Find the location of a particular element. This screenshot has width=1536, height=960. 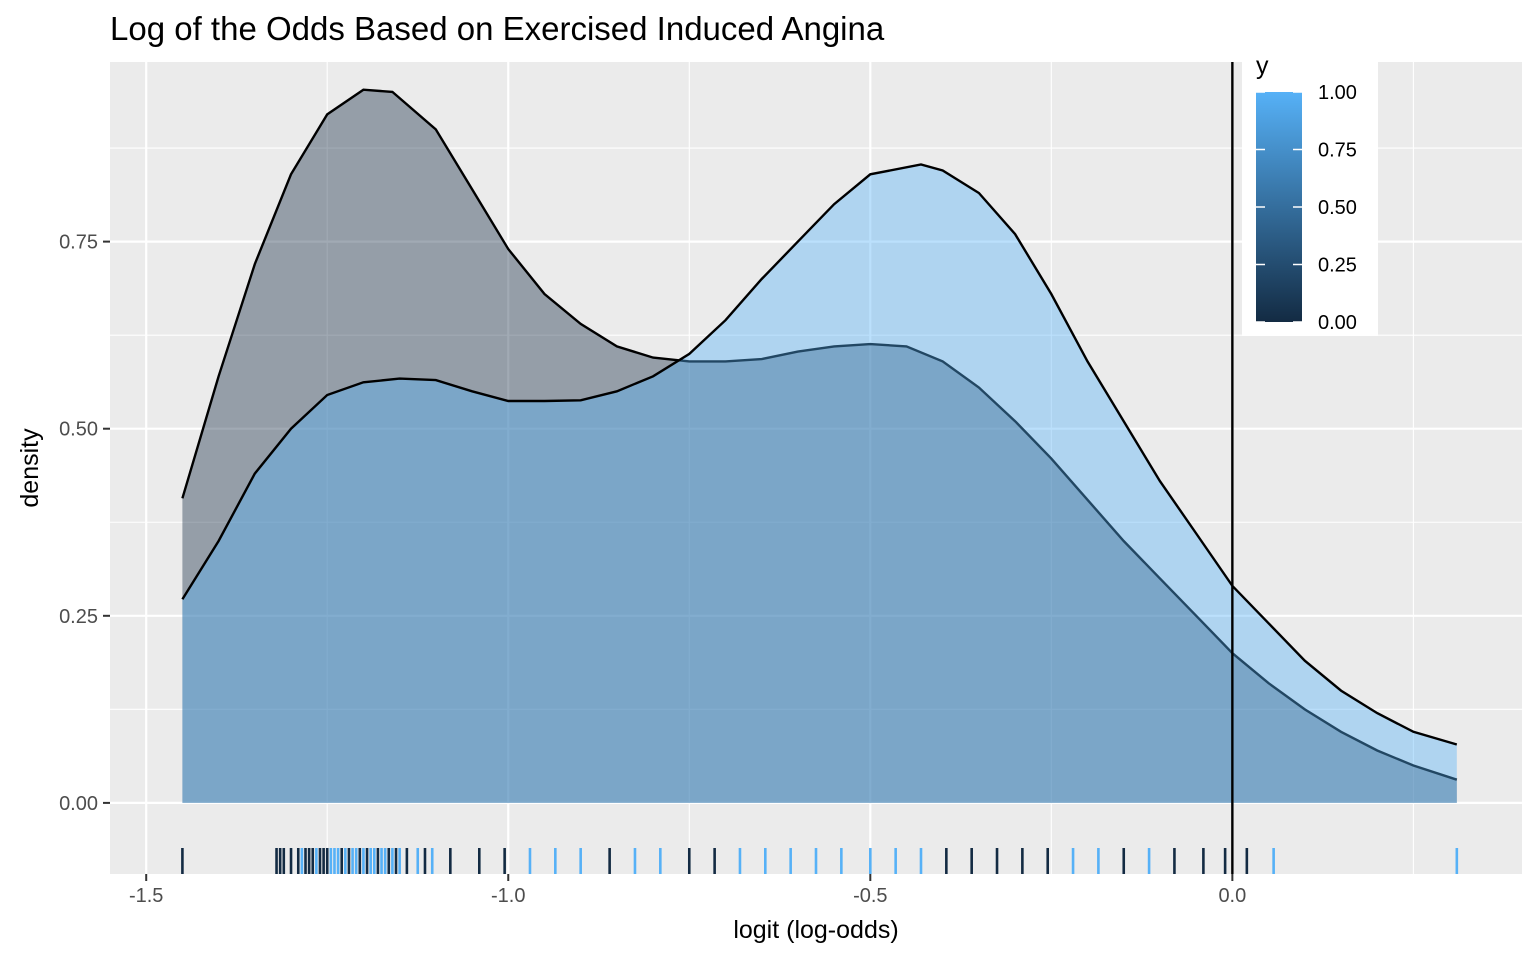

x-tick-label: -0.5 is located at coordinates (870, 896).